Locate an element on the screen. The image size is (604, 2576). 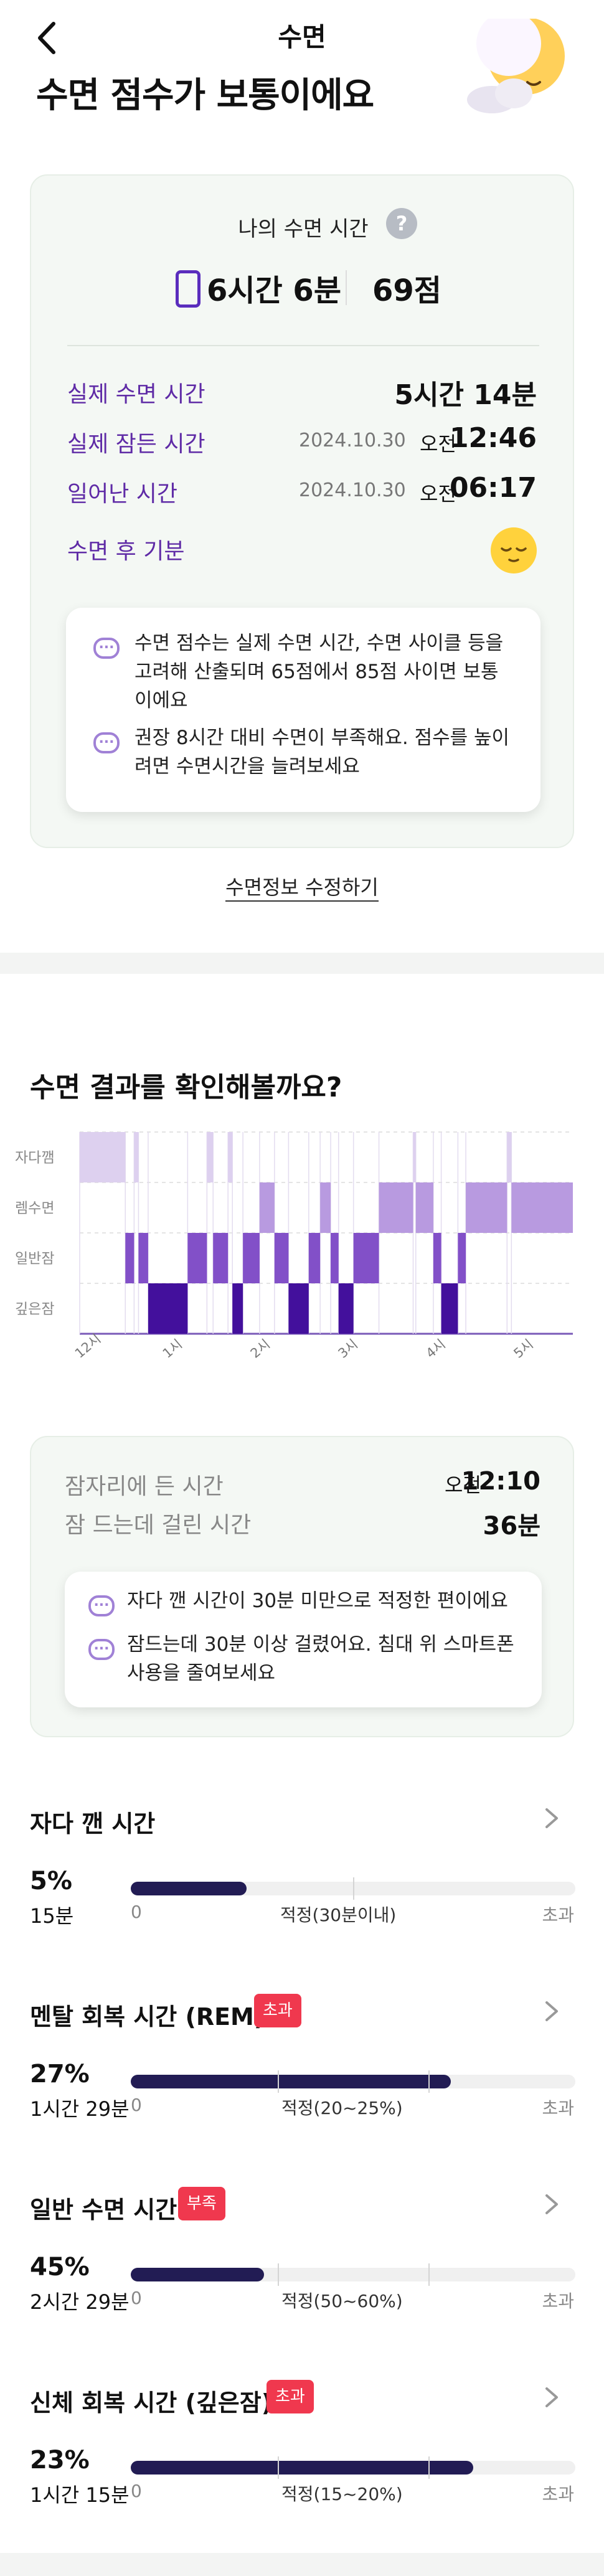
time-axis-label: 5시 is located at coordinates (523, 1348).